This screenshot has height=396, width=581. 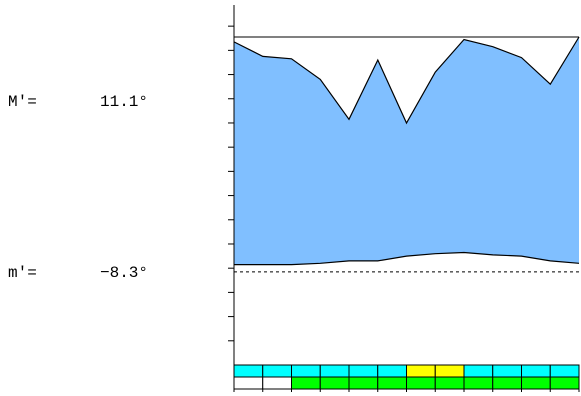 What do you see at coordinates (22, 102) in the screenshot?
I see `max-label: M′=` at bounding box center [22, 102].